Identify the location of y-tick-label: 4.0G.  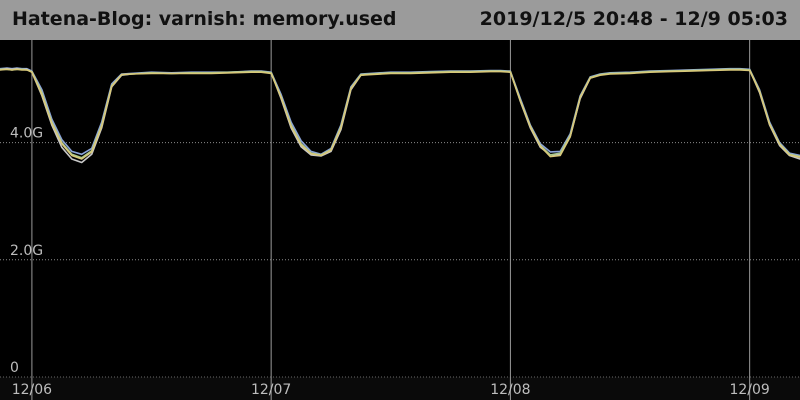
(26, 134).